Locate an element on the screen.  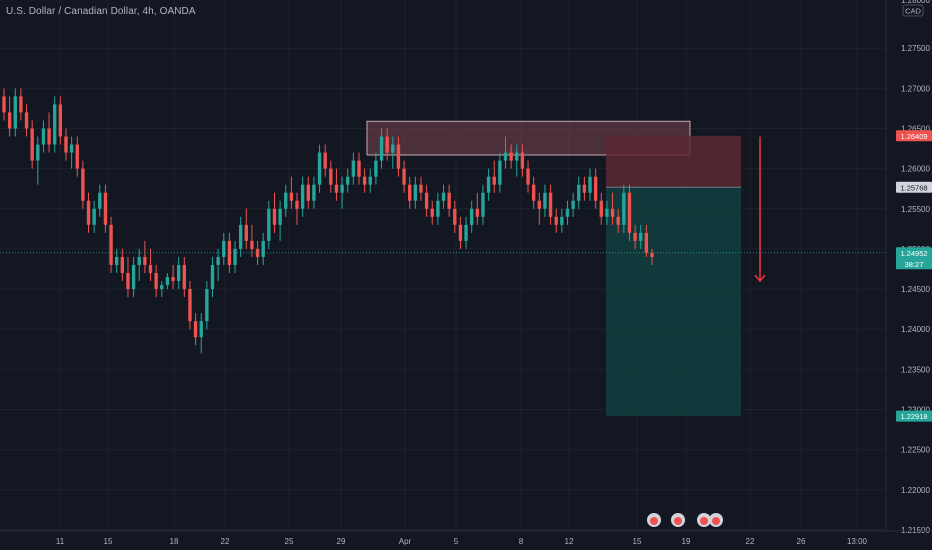
take-profit-zone is located at coordinates (673, 302).